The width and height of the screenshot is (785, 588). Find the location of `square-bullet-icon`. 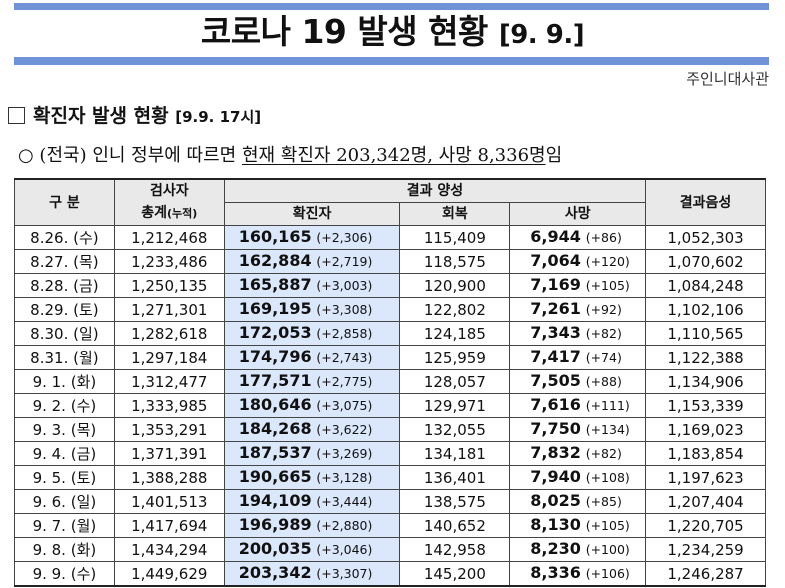

square-bullet-icon is located at coordinates (16, 115).